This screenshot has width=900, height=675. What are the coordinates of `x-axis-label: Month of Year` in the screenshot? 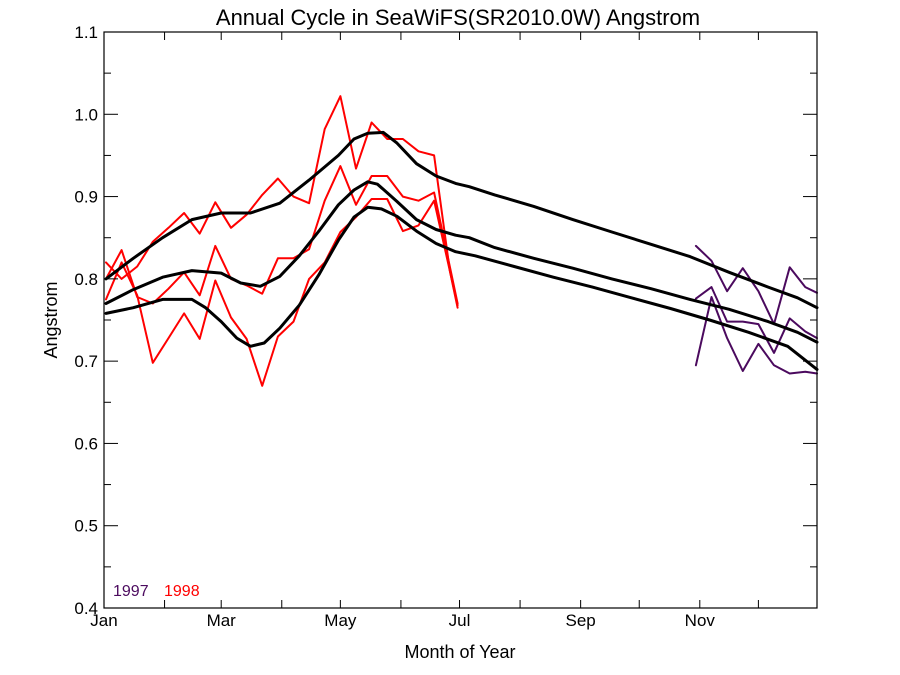 It's located at (459, 652).